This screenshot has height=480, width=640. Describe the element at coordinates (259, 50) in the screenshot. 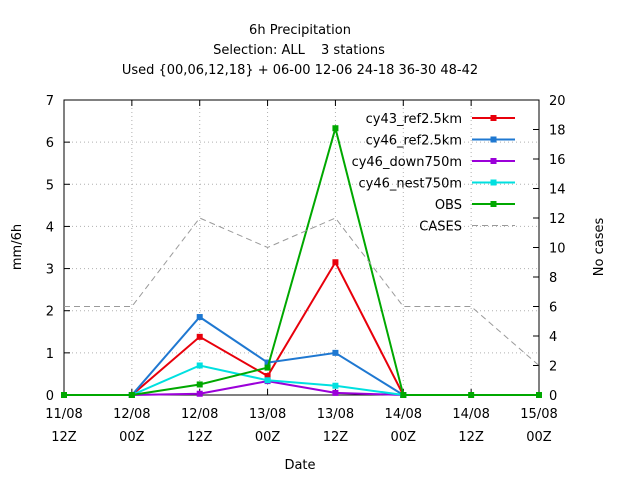

I see `chart-subtitle-selection: Selection: ALL` at that location.